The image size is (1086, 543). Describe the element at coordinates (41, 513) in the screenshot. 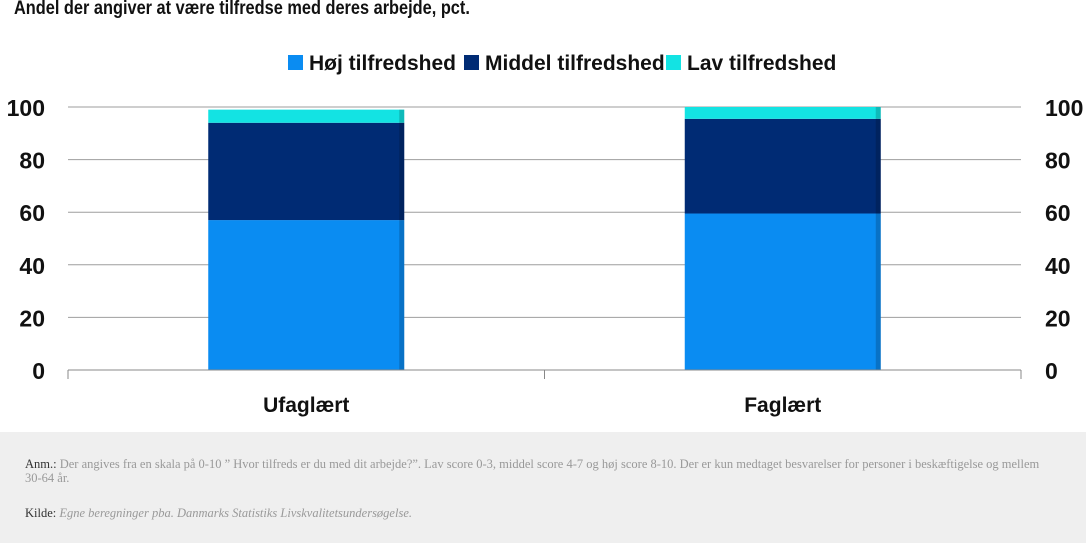

I see `source-label: Kilde:` at that location.